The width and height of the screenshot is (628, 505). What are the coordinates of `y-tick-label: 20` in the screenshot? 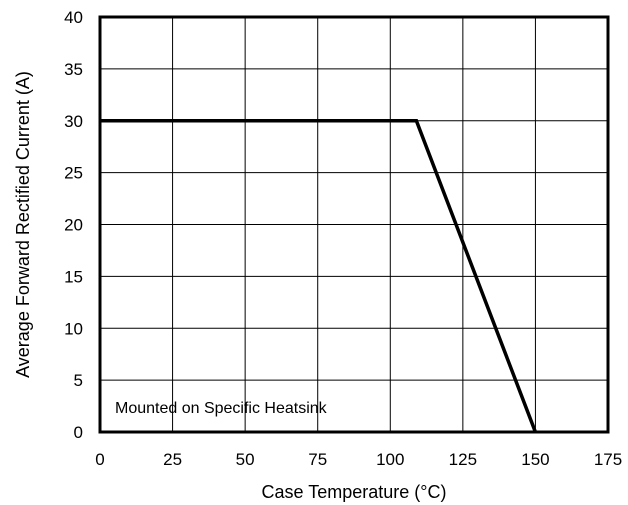 It's located at (73, 225).